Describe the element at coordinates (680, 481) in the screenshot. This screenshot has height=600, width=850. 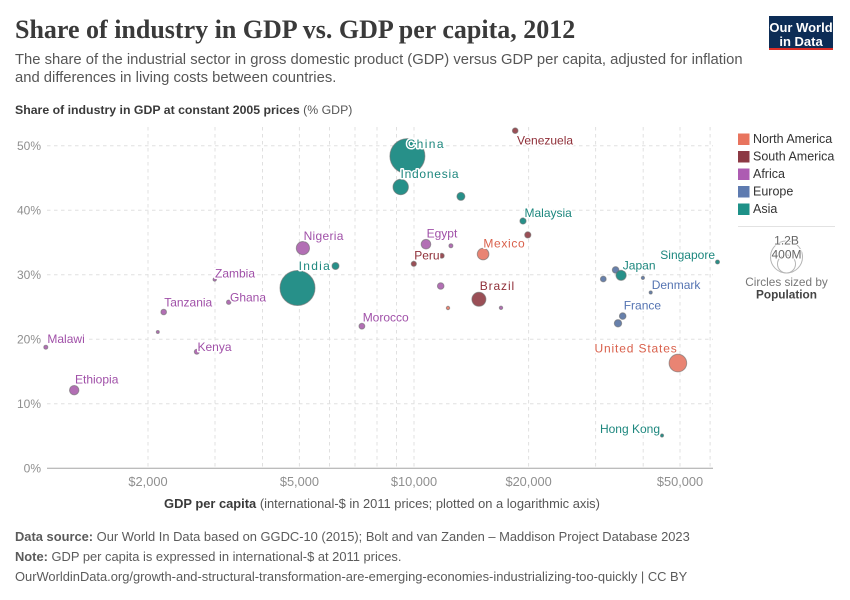
I see `svg-text: $50,000` at that location.